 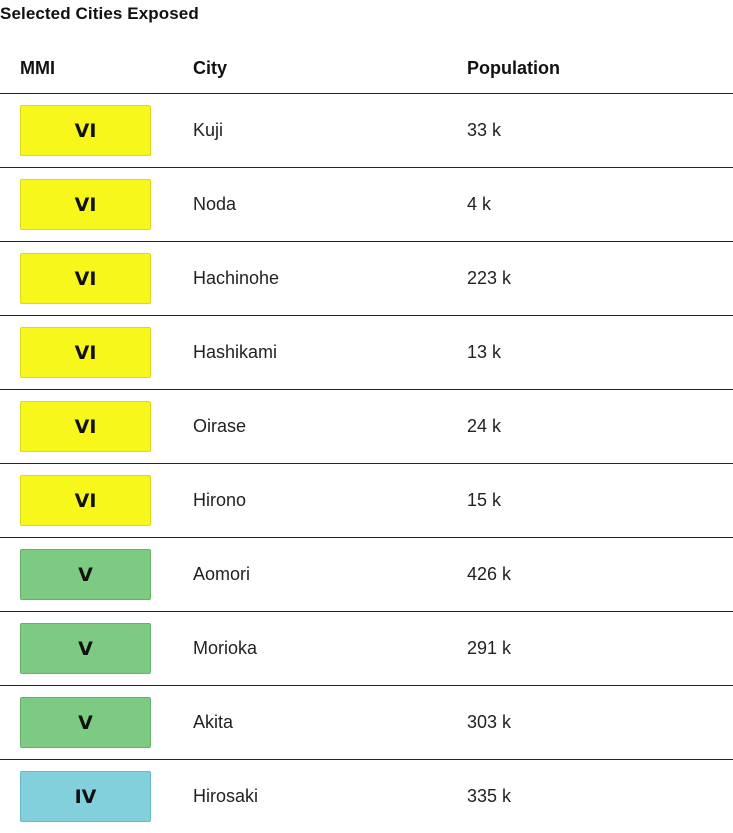 What do you see at coordinates (330, 648) in the screenshot?
I see `city-name: Morioka` at bounding box center [330, 648].